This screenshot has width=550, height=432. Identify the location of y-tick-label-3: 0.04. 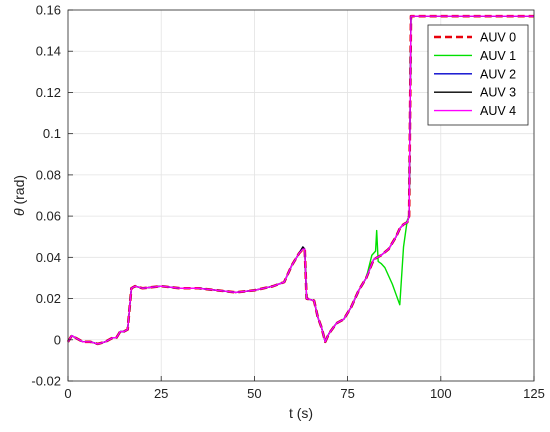
(48, 257).